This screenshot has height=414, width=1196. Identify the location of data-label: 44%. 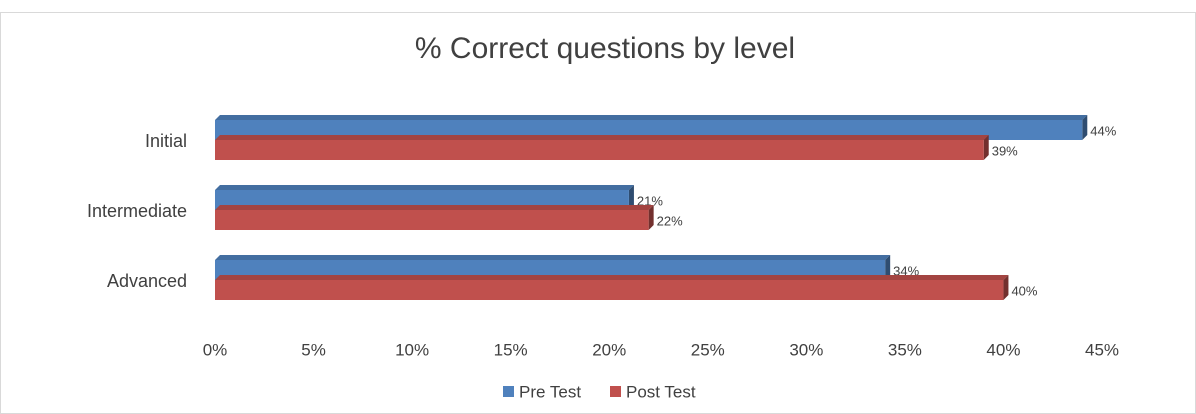
(1103, 130).